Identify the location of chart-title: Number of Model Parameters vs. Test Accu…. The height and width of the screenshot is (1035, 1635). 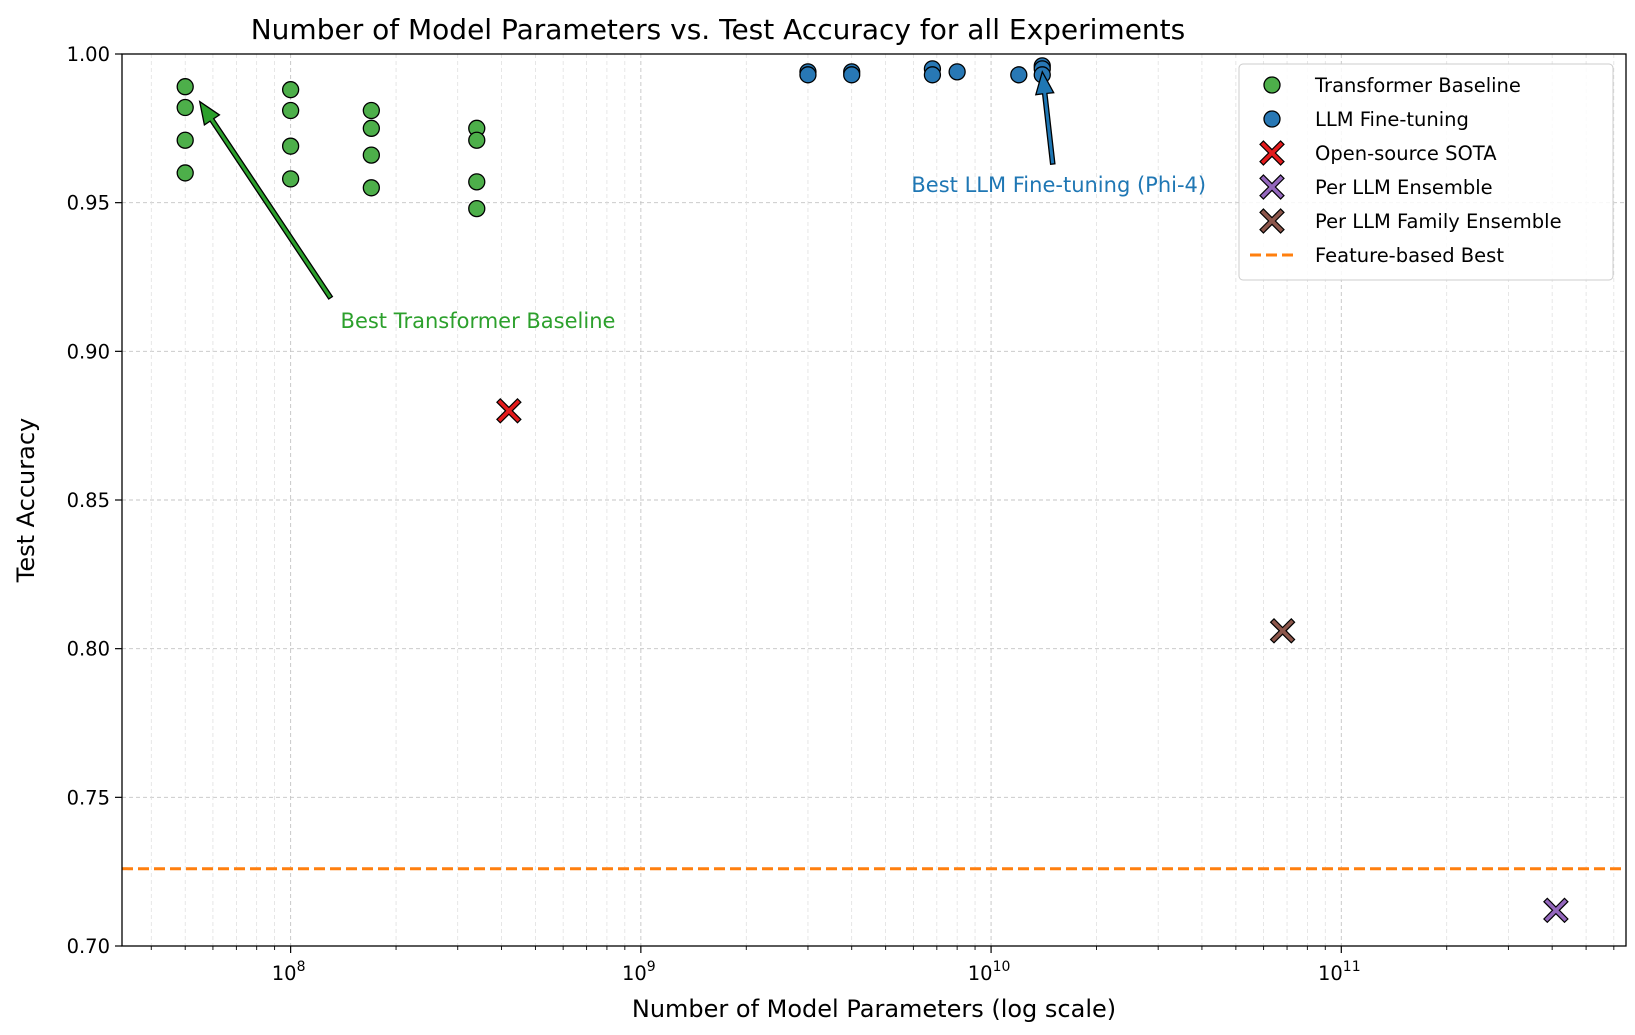
(718, 29).